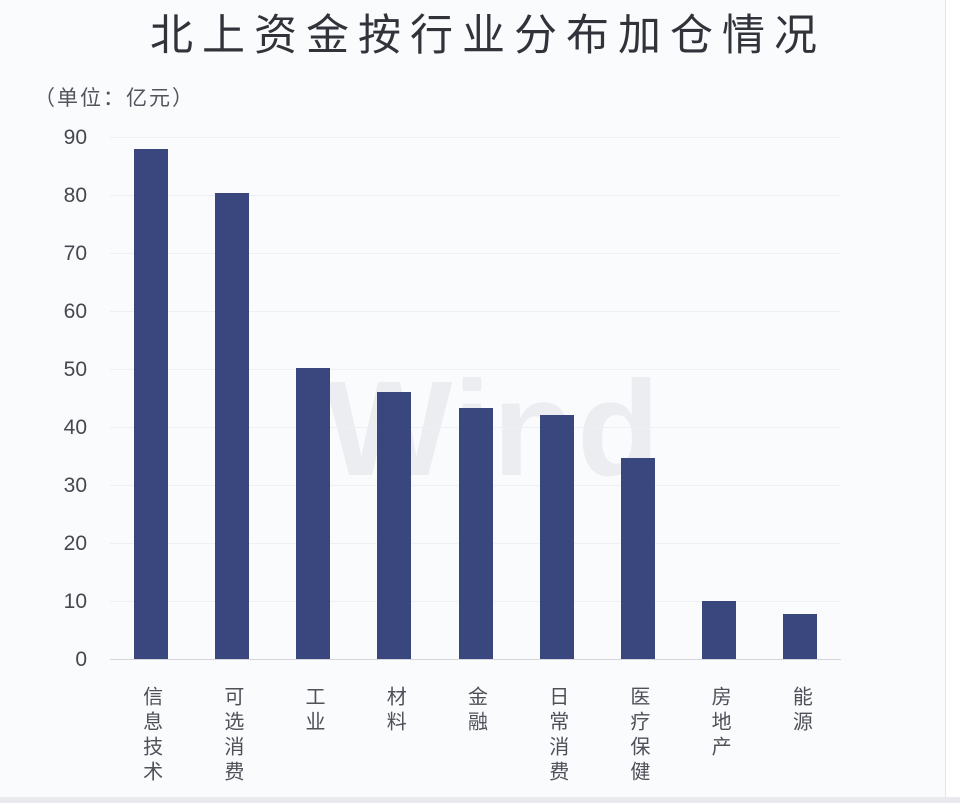  What do you see at coordinates (394, 741) in the screenshot?
I see `x-category-slot: 材料` at bounding box center [394, 741].